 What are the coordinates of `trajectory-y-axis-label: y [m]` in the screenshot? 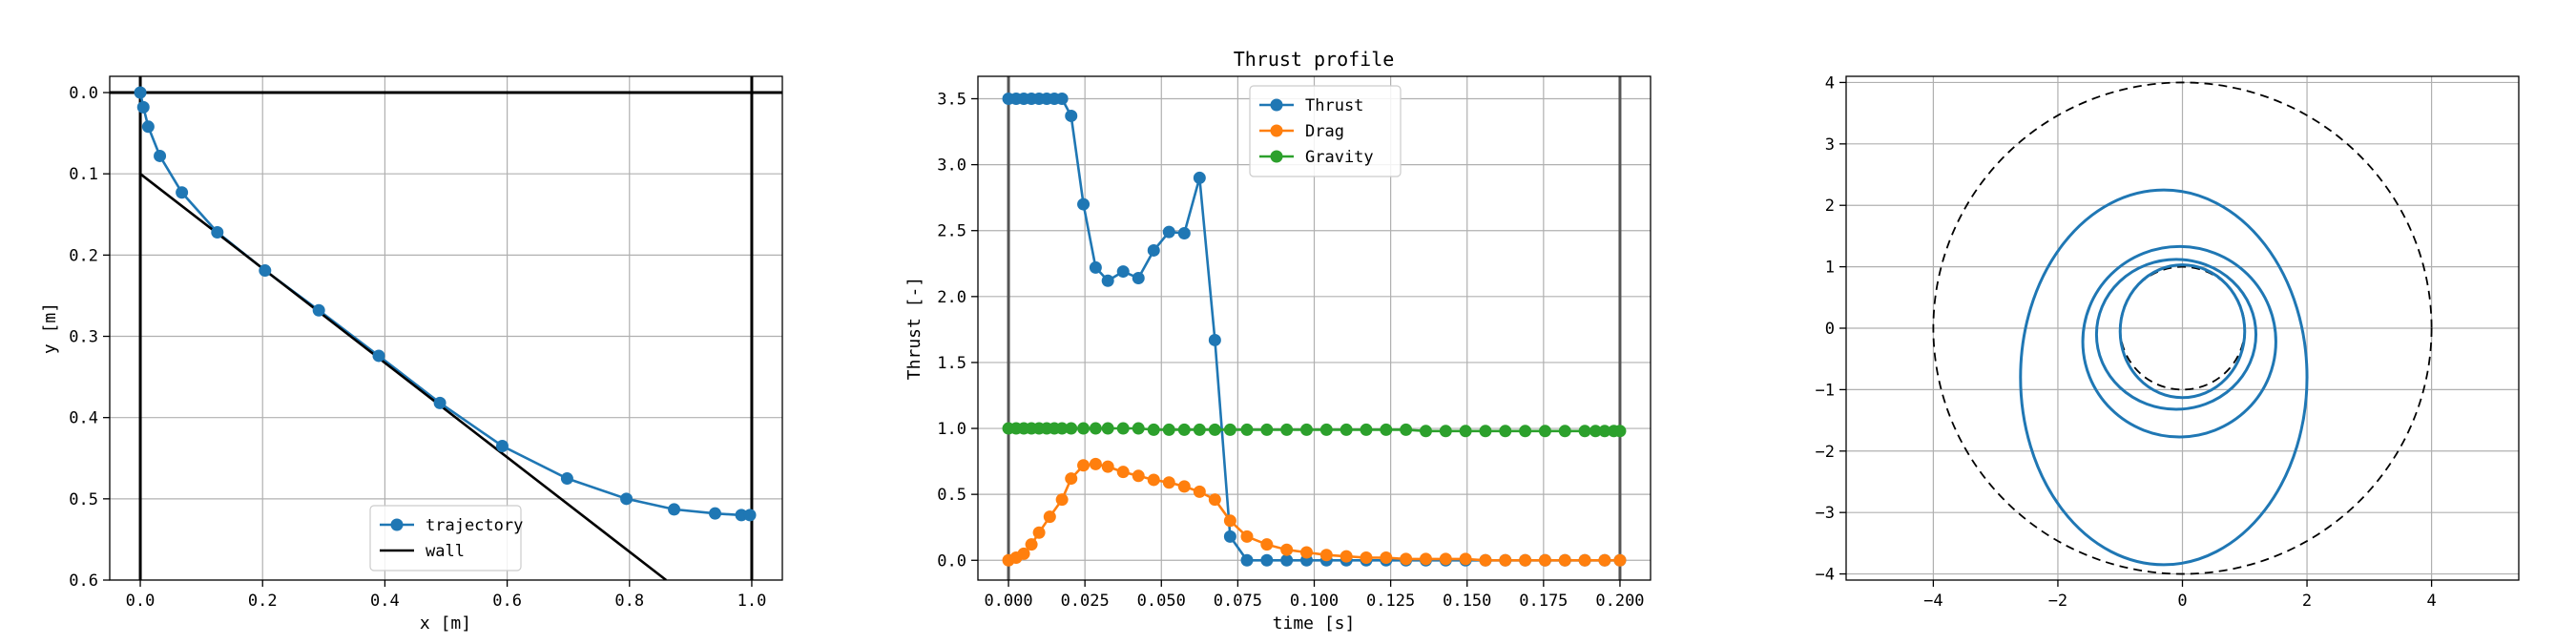 It's located at (50, 328).